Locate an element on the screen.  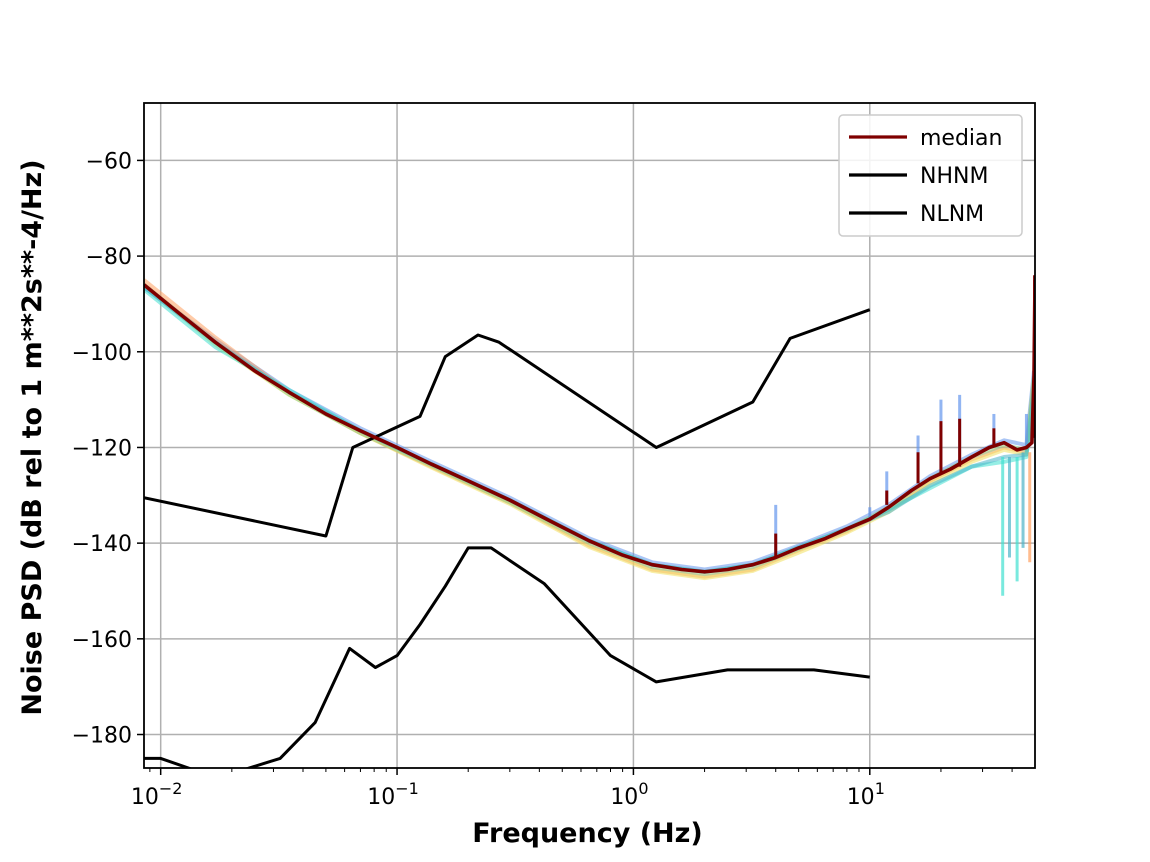
x-tick-label: 10¹ is located at coordinates (866, 794).